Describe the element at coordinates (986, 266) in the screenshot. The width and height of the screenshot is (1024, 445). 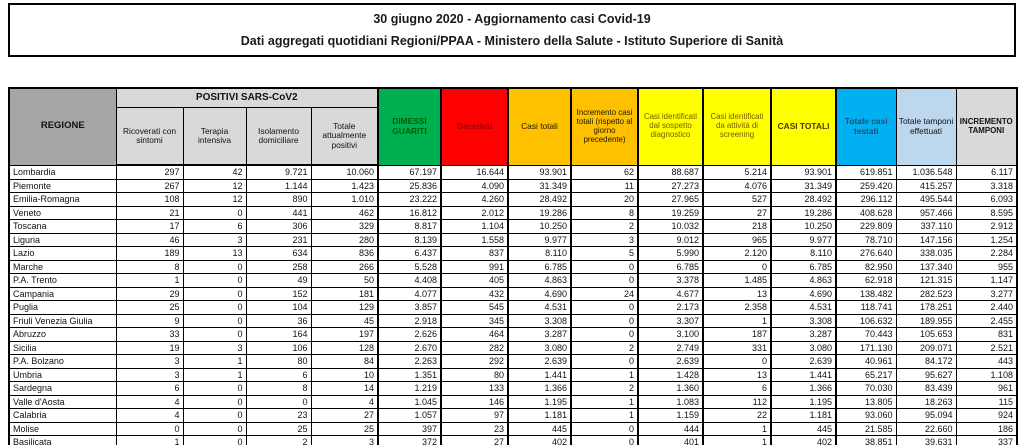
I see `value-cell-incremento-tamponi: 955` at that location.